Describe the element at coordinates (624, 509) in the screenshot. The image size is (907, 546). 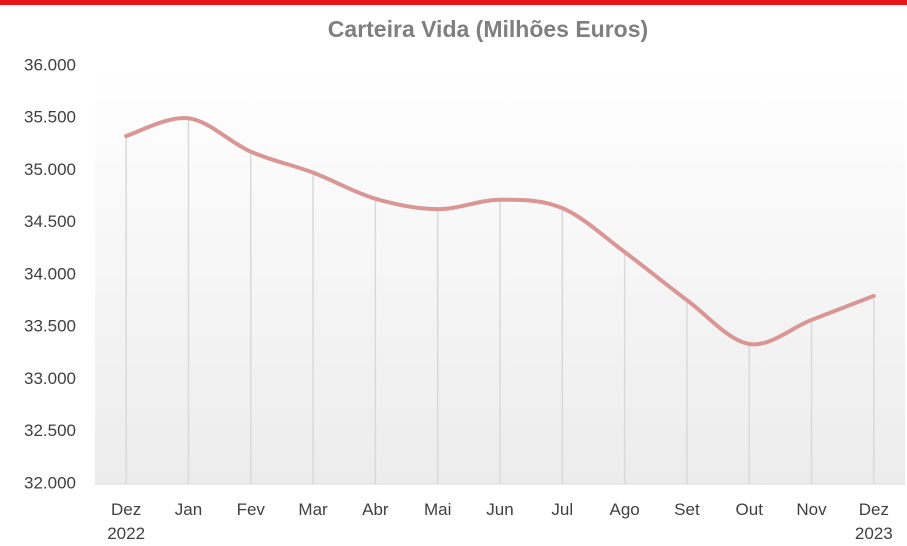
I see `x-tick-label: Ago` at that location.